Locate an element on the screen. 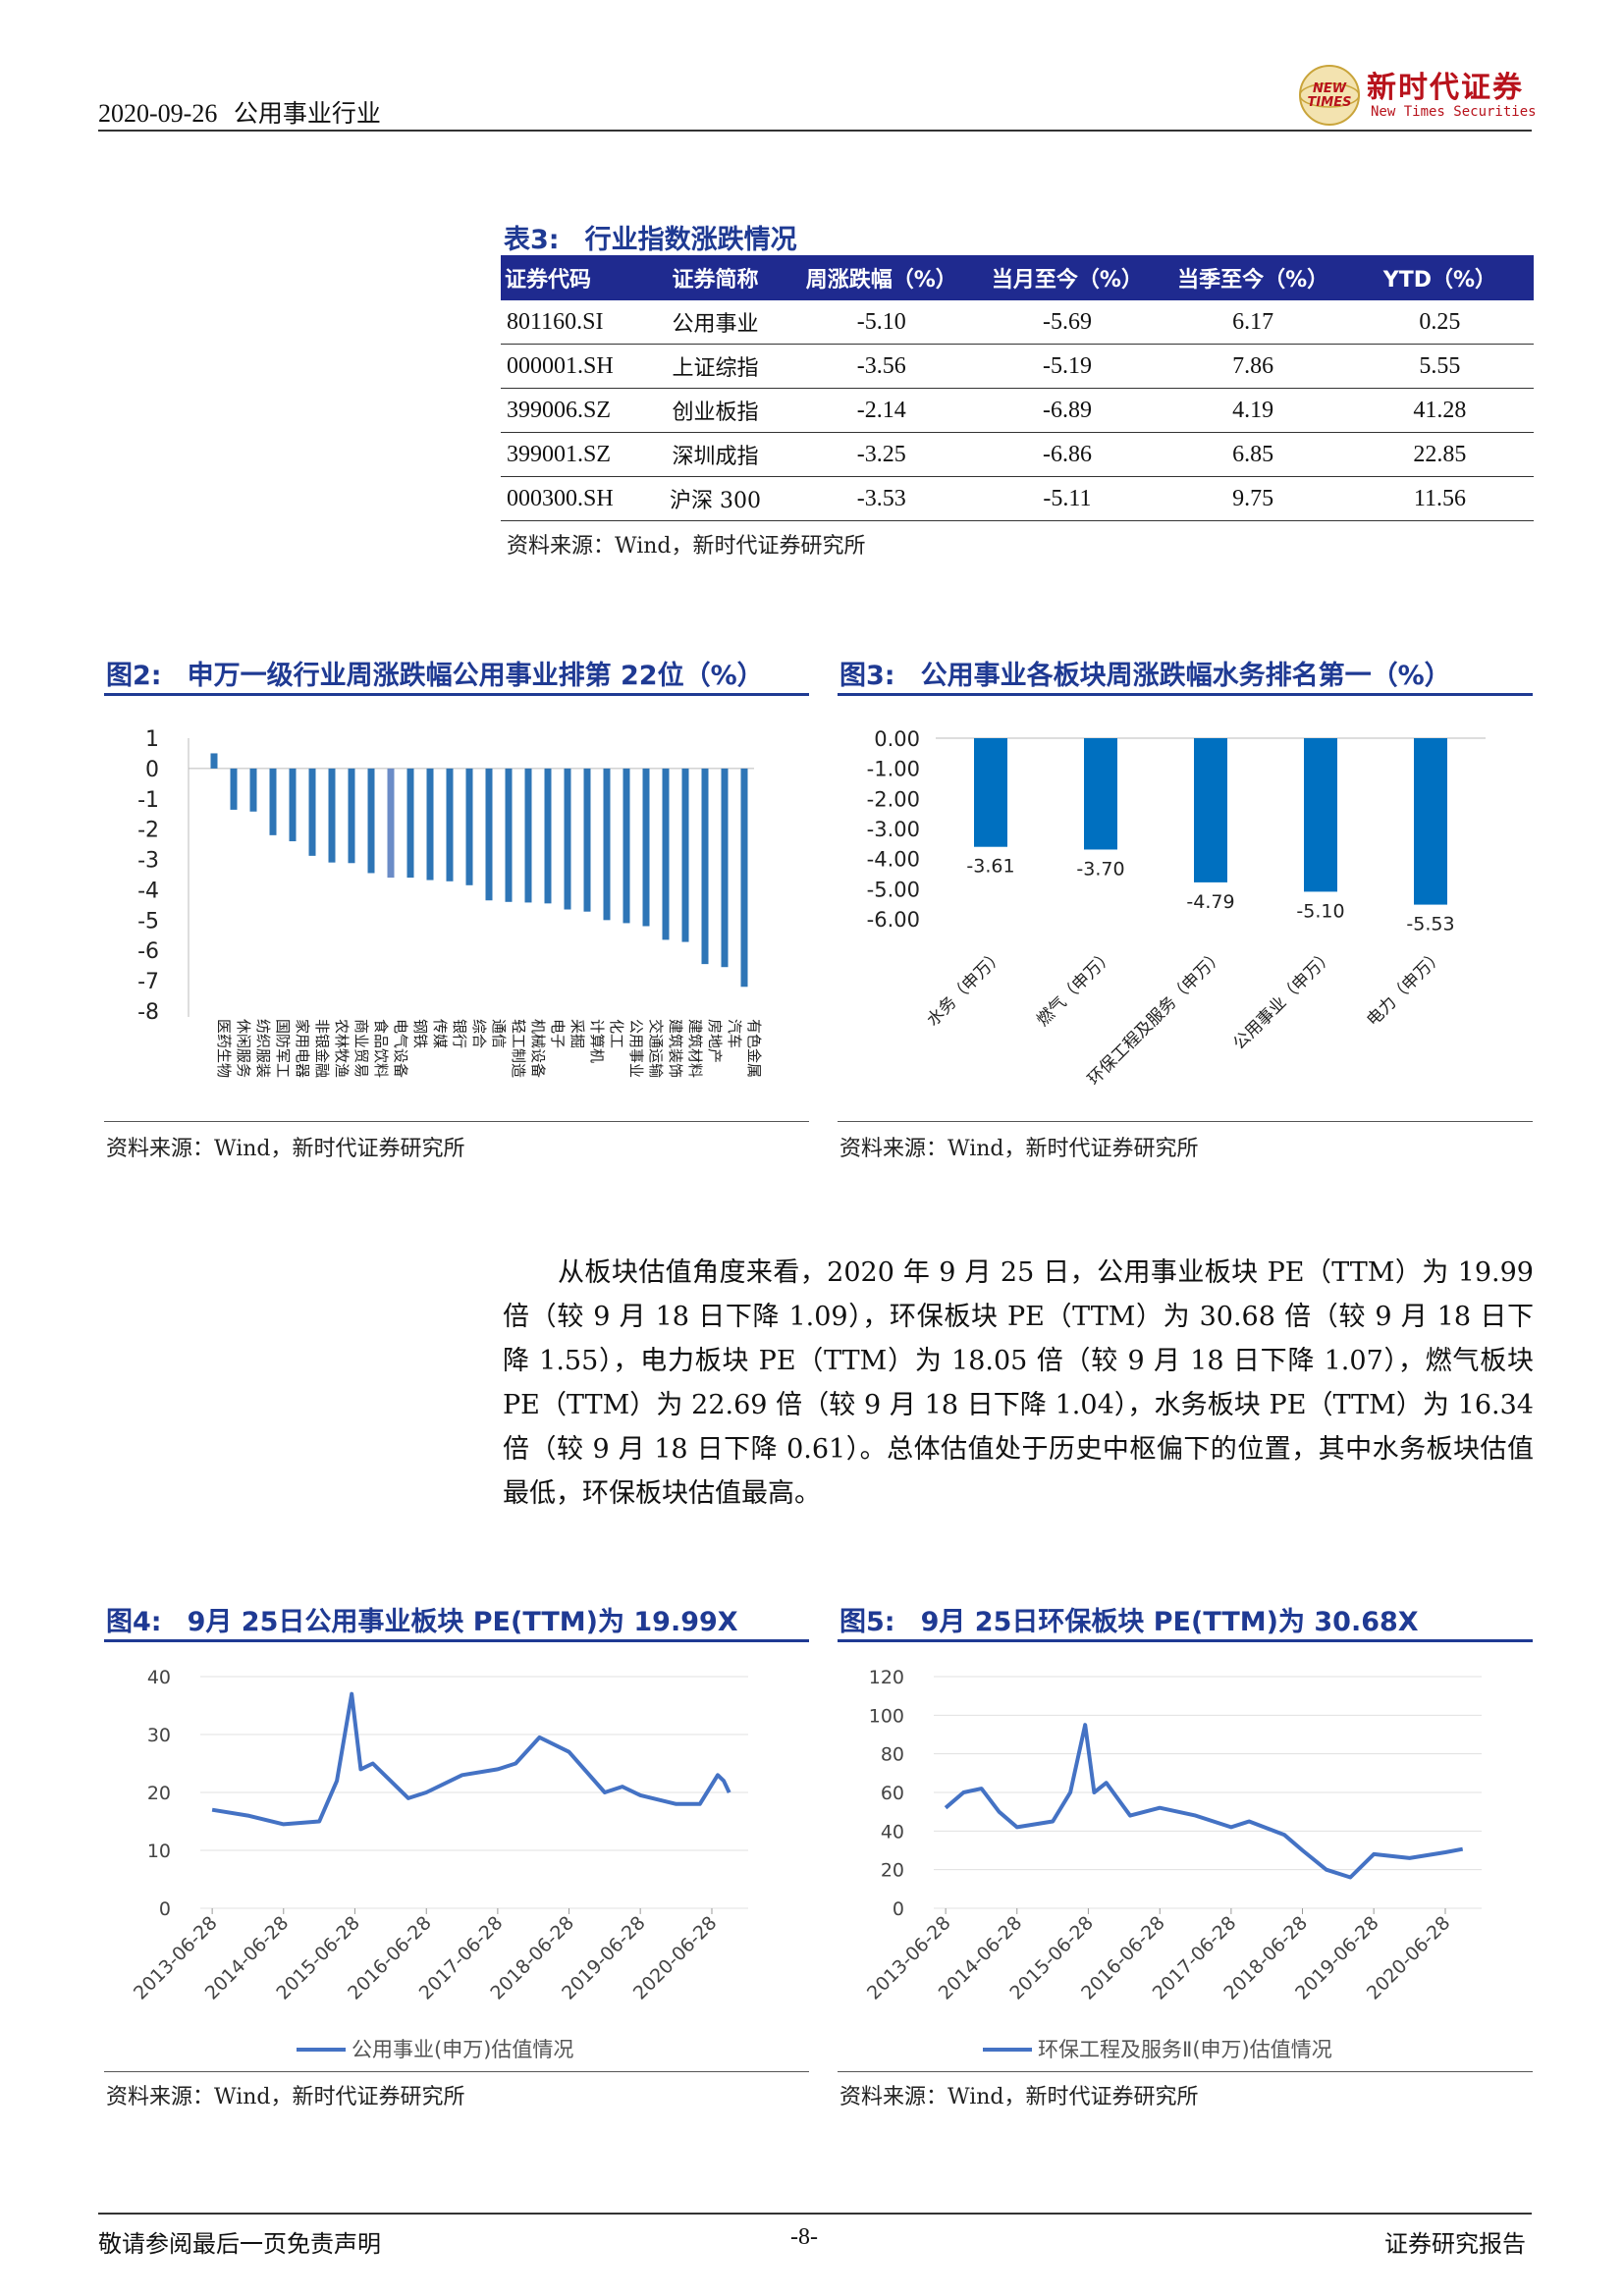 Image resolution: width=1624 pixels, height=2296 pixels. fig4-source-rule is located at coordinates (456, 2071).